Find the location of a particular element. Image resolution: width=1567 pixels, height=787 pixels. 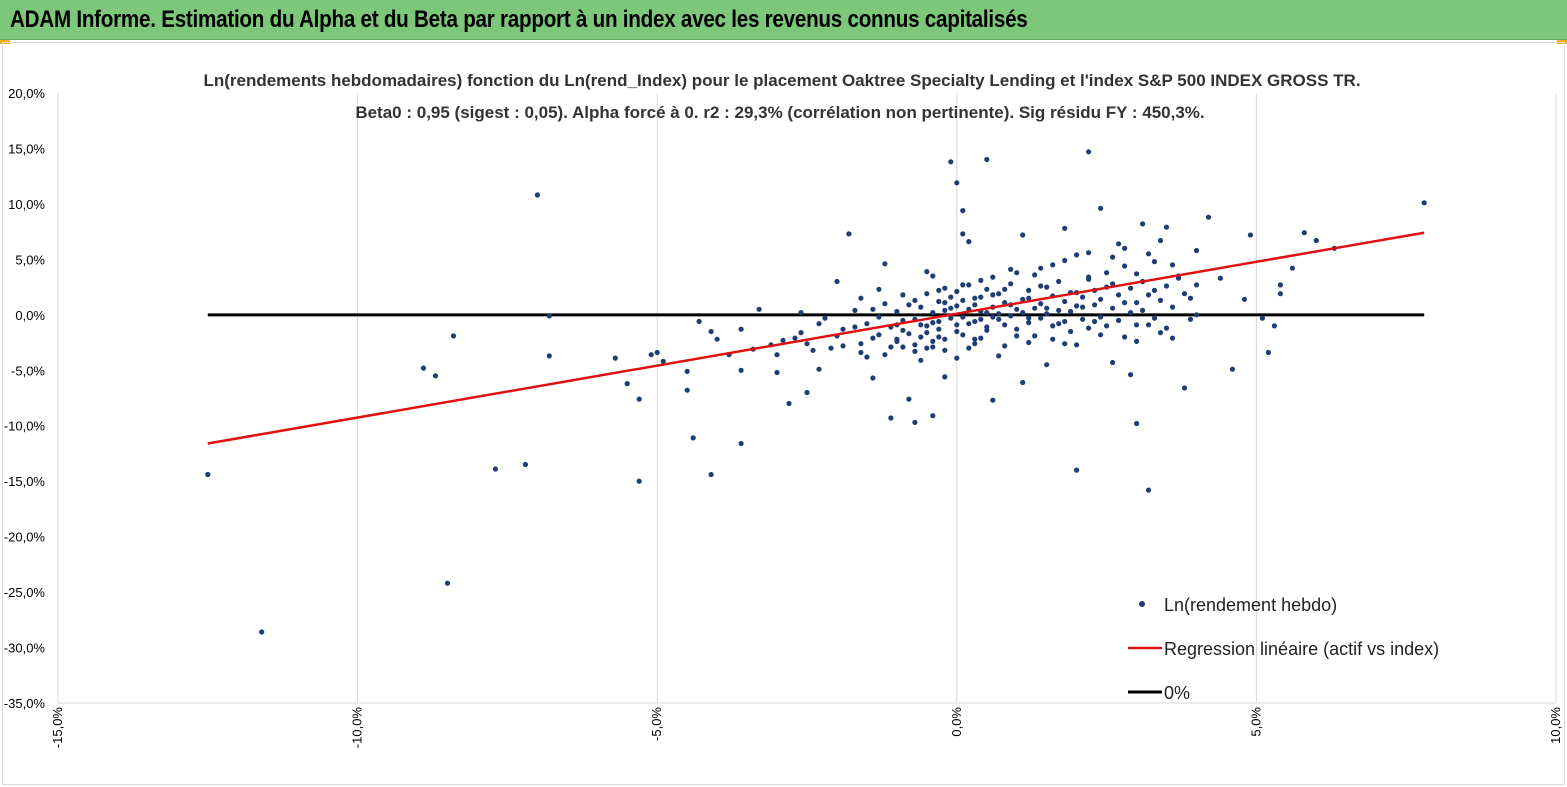

y-tick-label: -20,0% is located at coordinates (25, 537).